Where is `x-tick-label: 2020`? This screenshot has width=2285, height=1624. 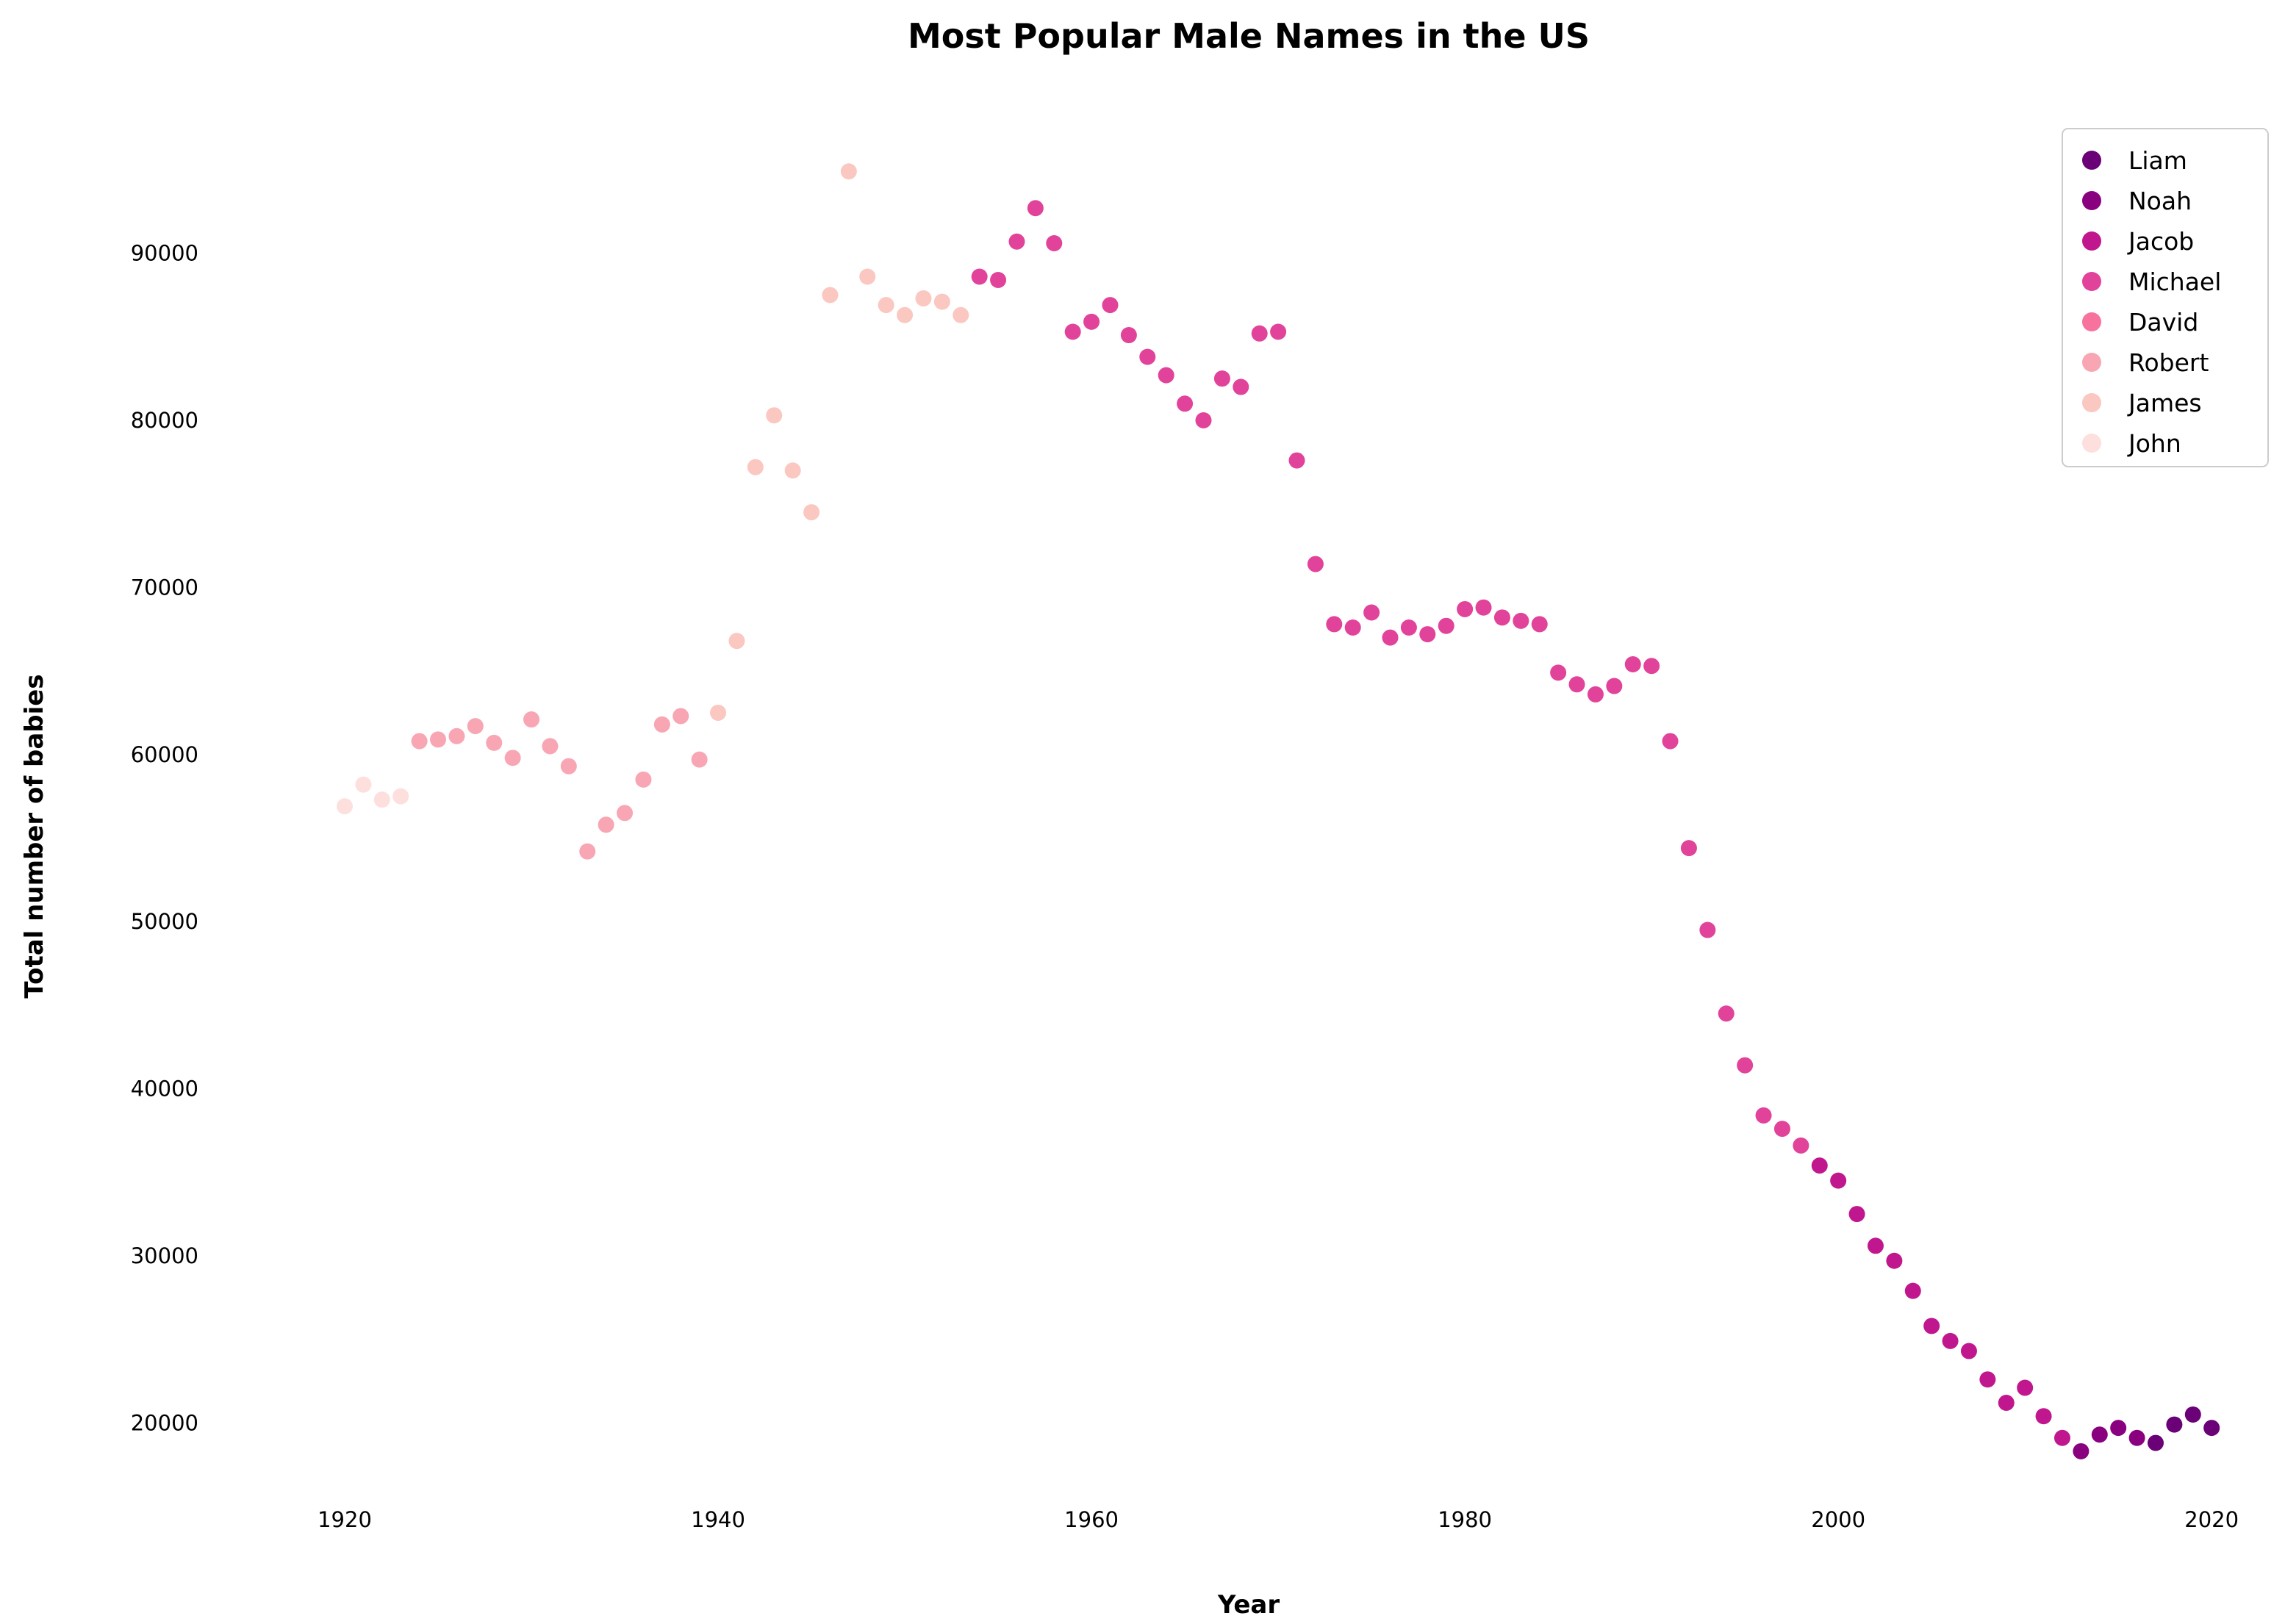 x-tick-label: 2020 is located at coordinates (2211, 1520).